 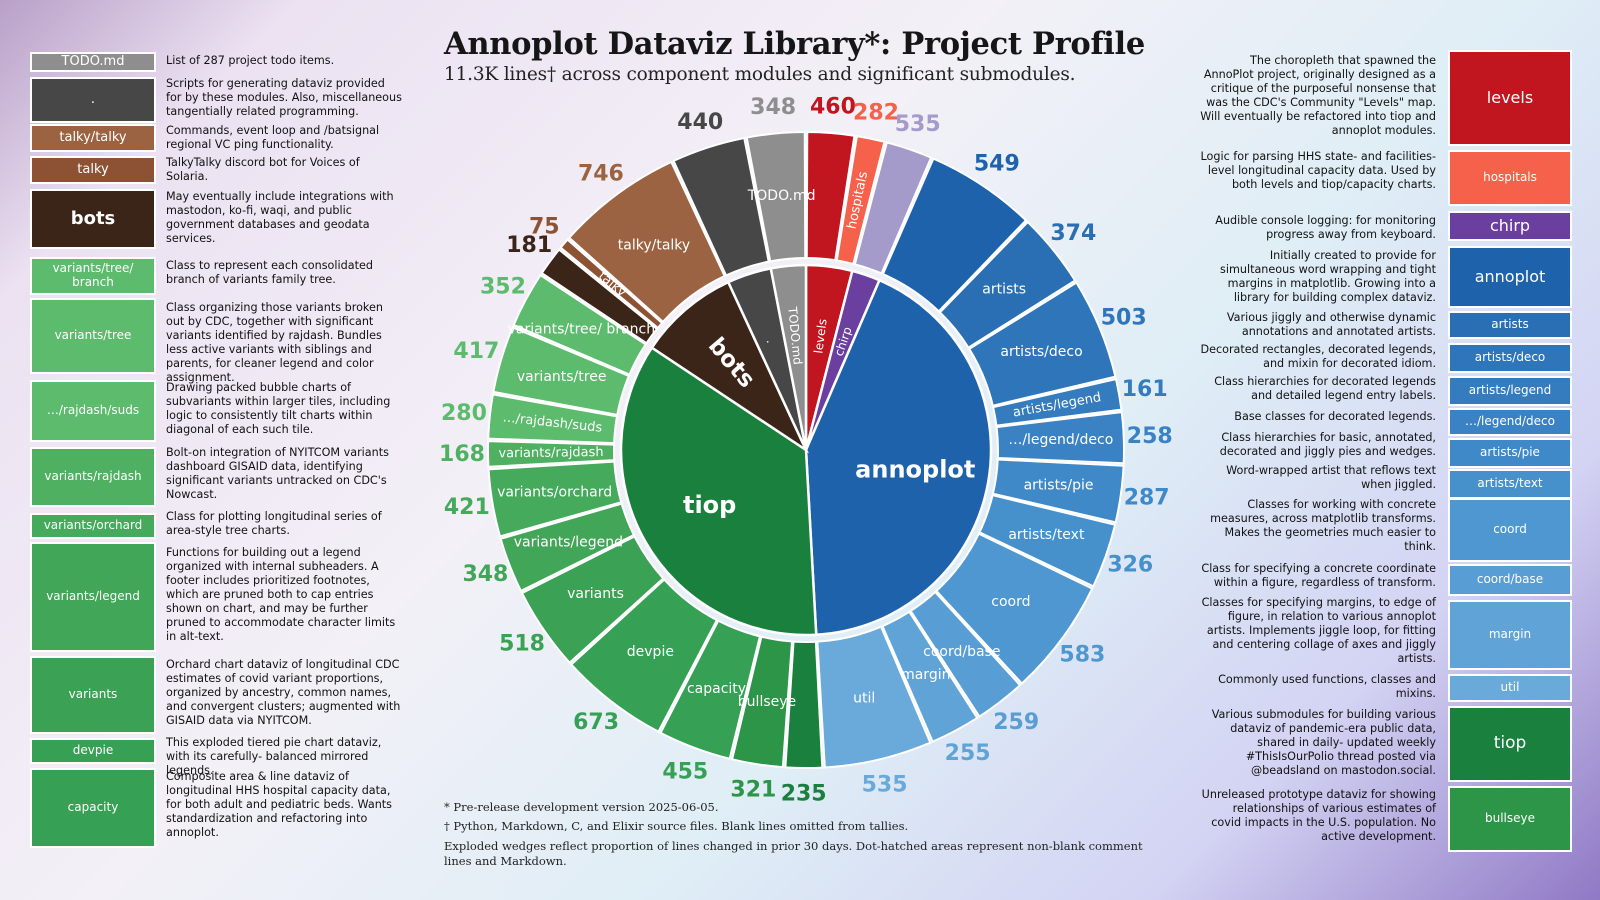 What do you see at coordinates (93, 336) in the screenshot?
I see `left-legend-swatch: variants/tree` at bounding box center [93, 336].